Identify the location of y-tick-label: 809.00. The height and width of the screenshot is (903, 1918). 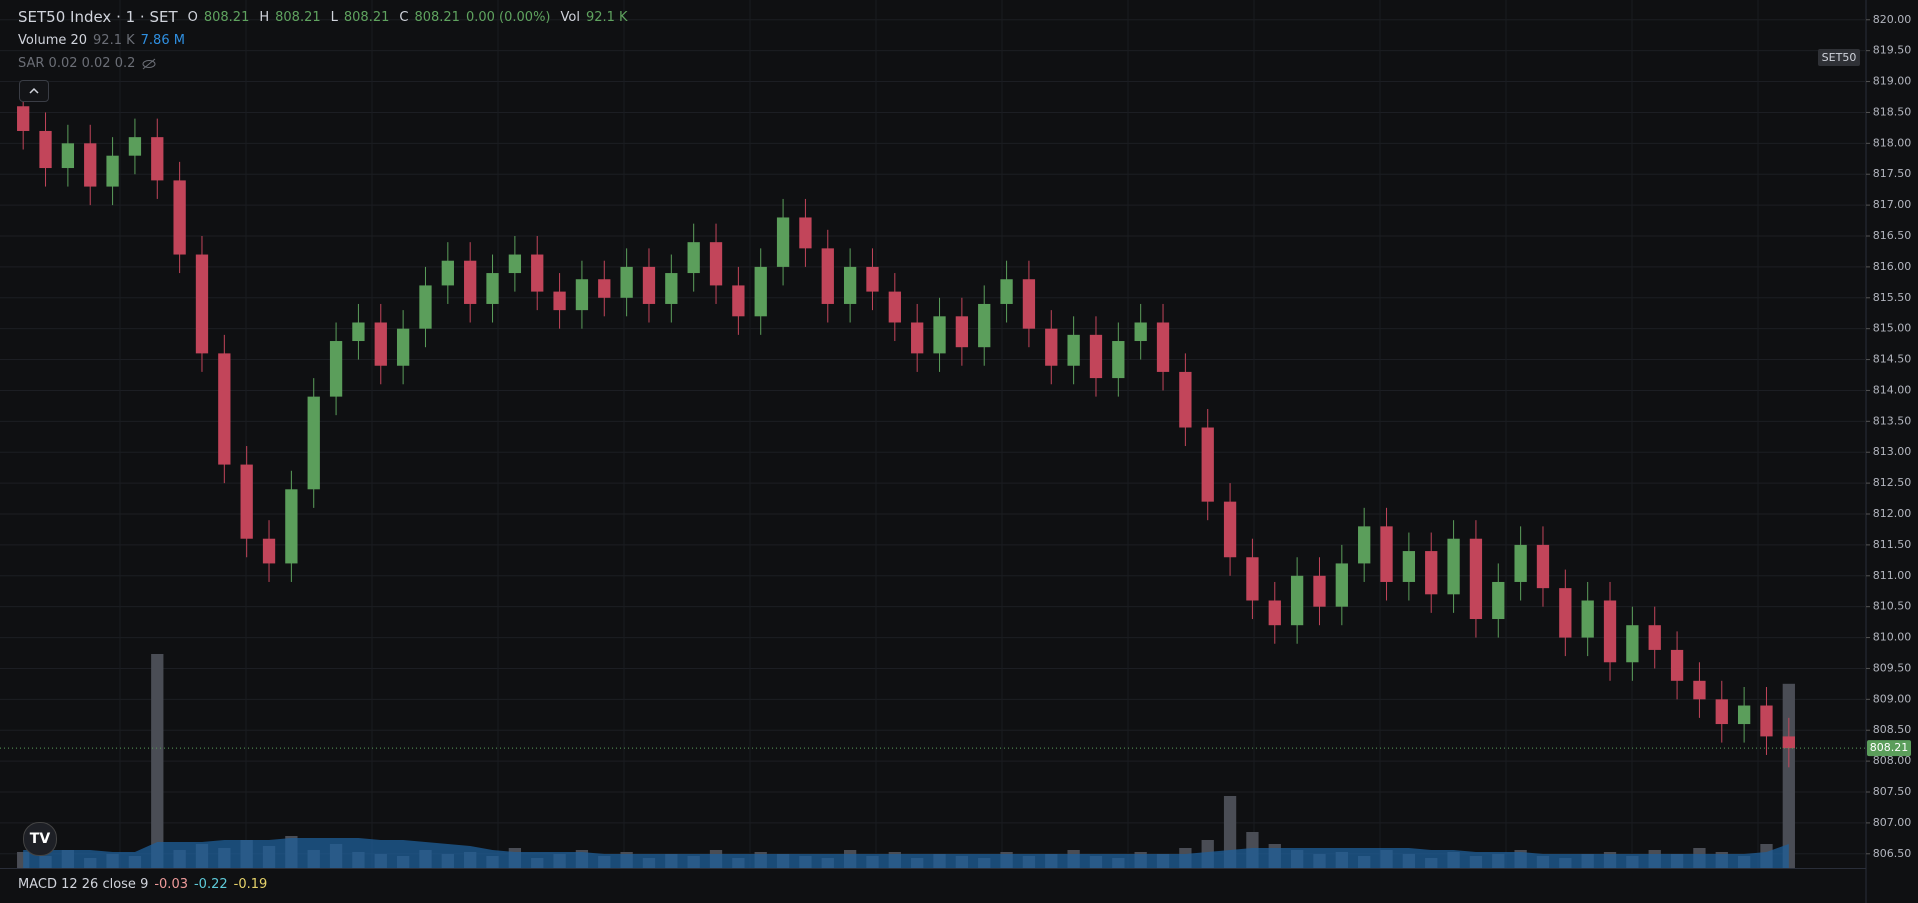
(1892, 698).